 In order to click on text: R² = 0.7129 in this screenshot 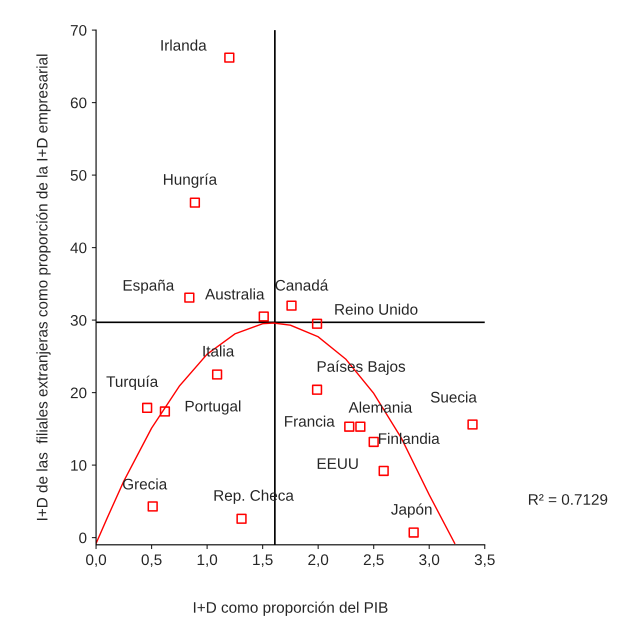, I will do `click(568, 499)`.